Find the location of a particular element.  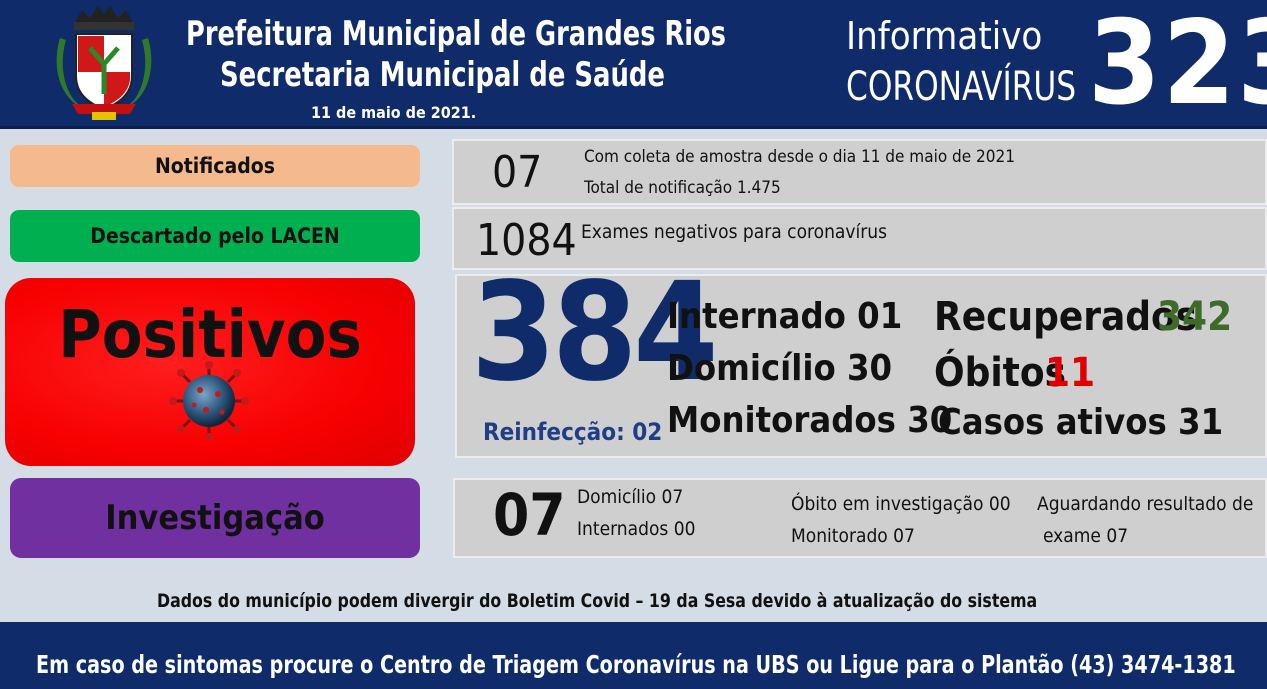

casos-ativos: Casos ativos 31 is located at coordinates (1081, 422).